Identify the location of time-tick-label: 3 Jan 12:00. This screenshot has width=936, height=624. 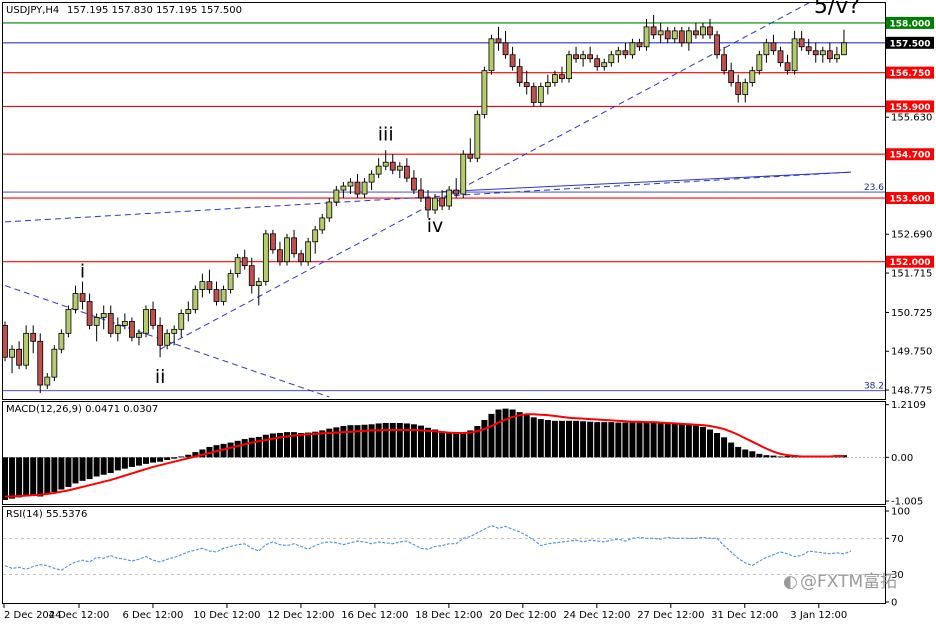
(818, 615).